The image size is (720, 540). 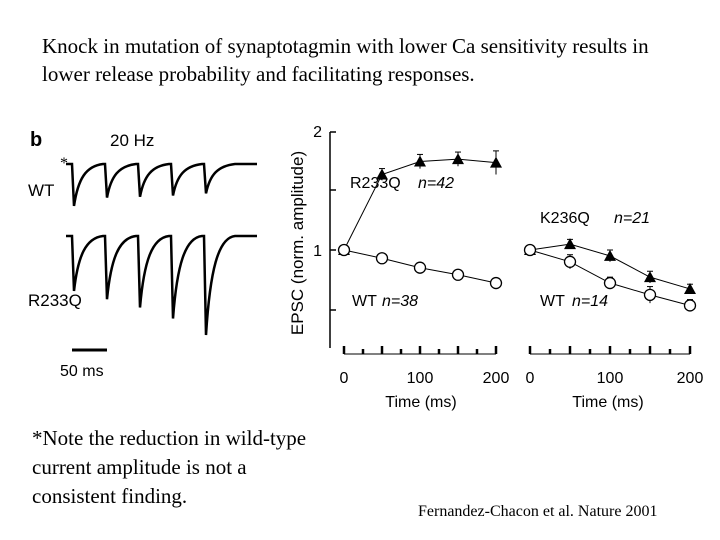 What do you see at coordinates (364, 301) in the screenshot?
I see `series-label-wt1: WT` at bounding box center [364, 301].